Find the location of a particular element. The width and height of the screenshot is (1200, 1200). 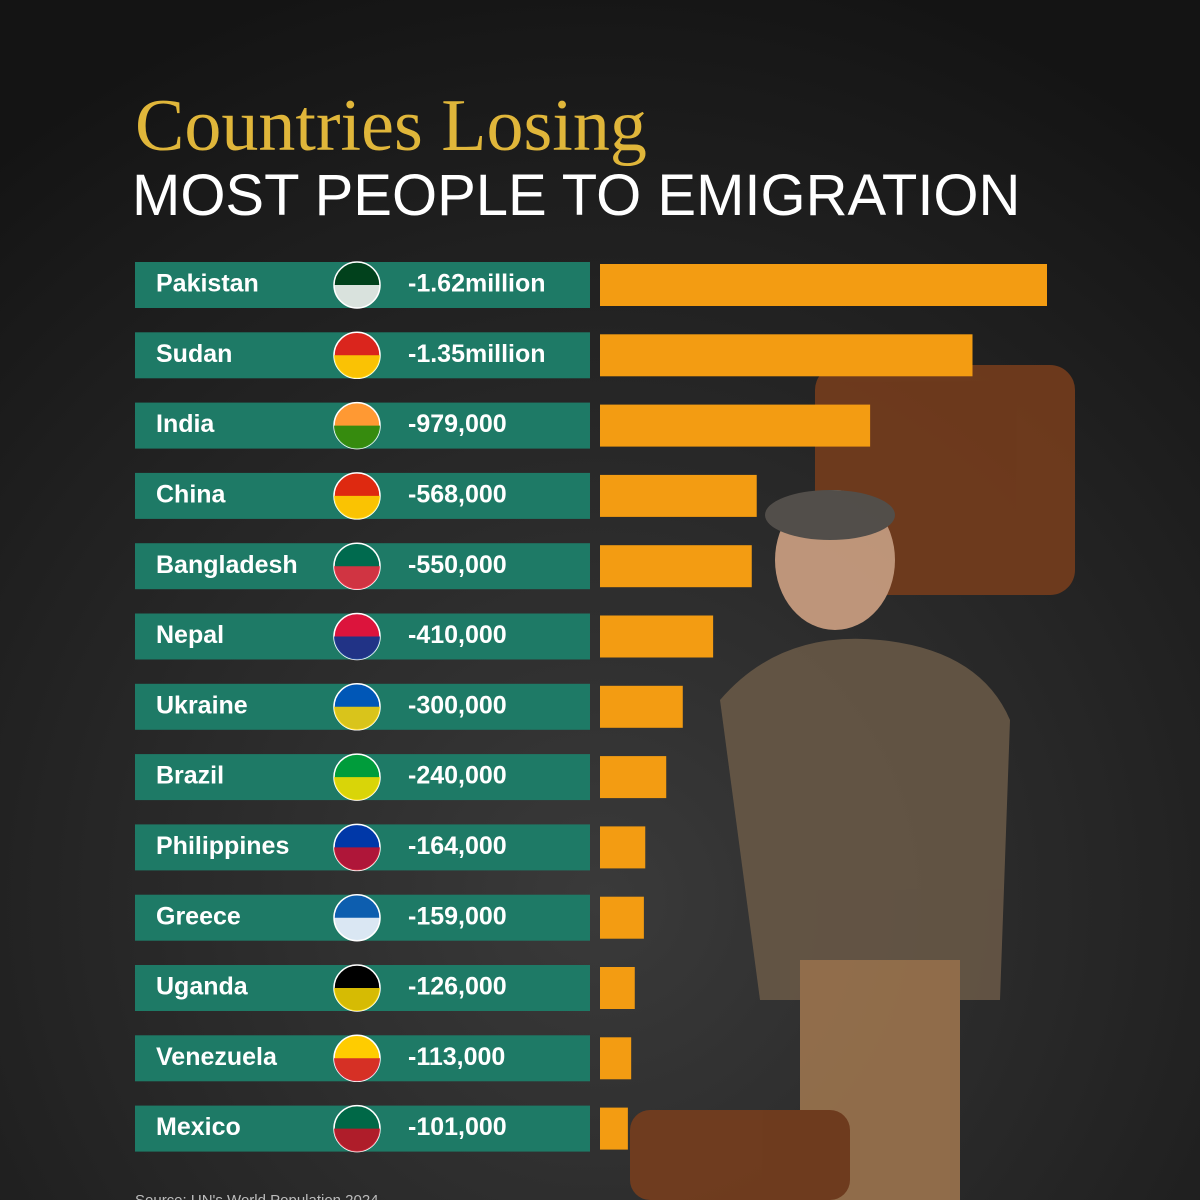

chart-title: Countries Losing is located at coordinates (391, 126).